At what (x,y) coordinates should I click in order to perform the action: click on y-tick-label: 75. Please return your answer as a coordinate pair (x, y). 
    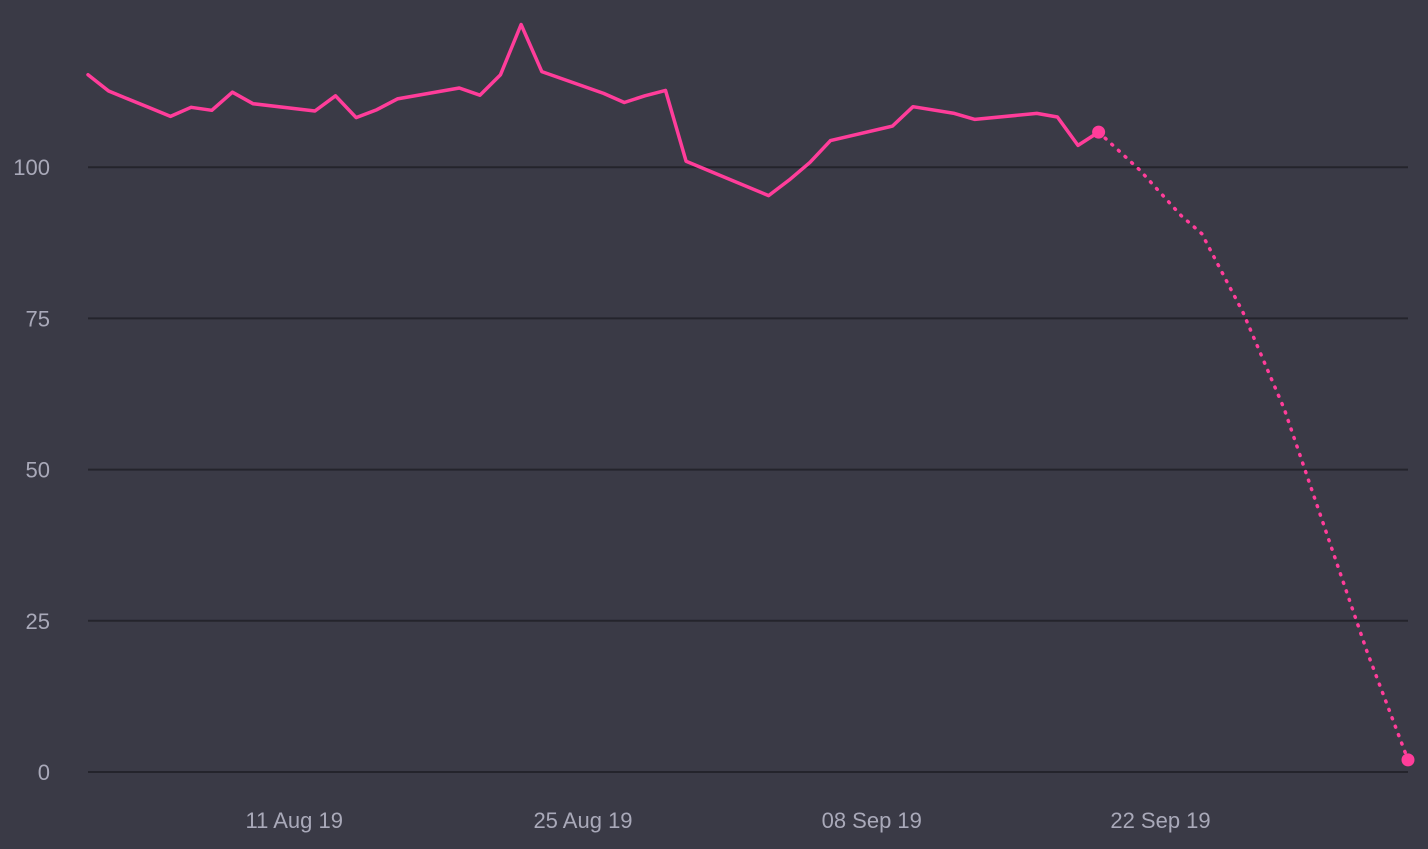
    Looking at the image, I should click on (38, 318).